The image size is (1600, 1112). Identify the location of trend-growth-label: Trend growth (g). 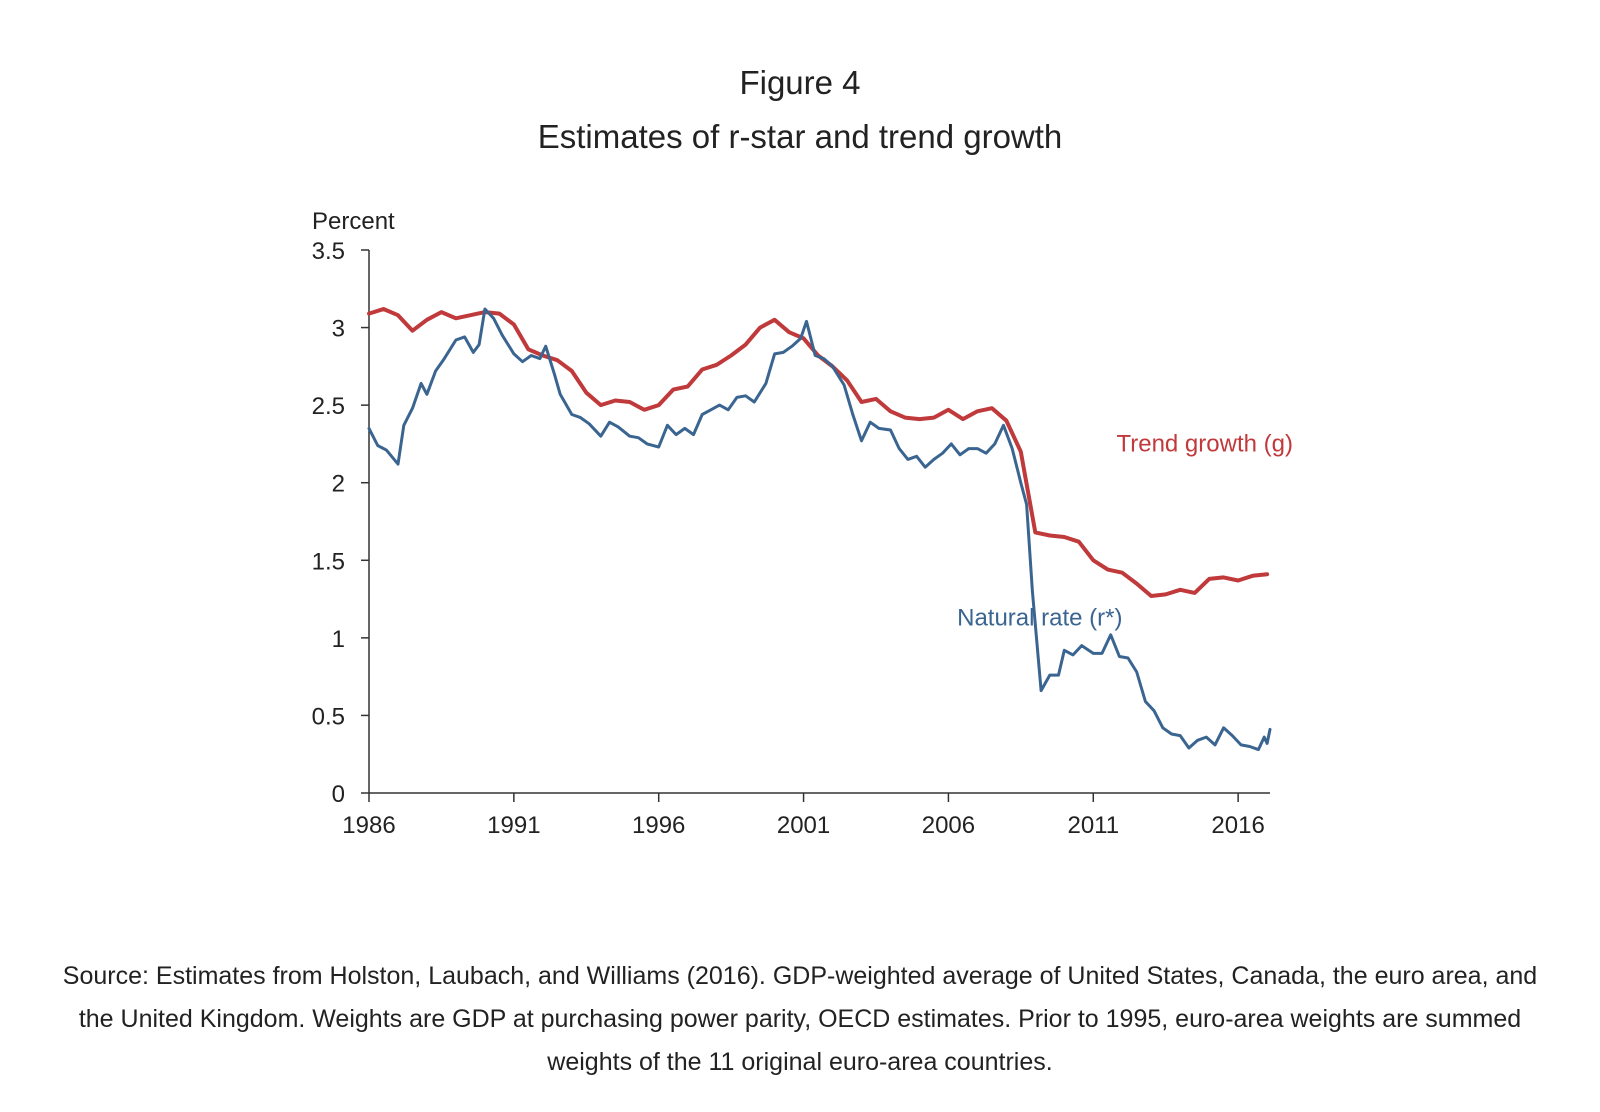
(1204, 444).